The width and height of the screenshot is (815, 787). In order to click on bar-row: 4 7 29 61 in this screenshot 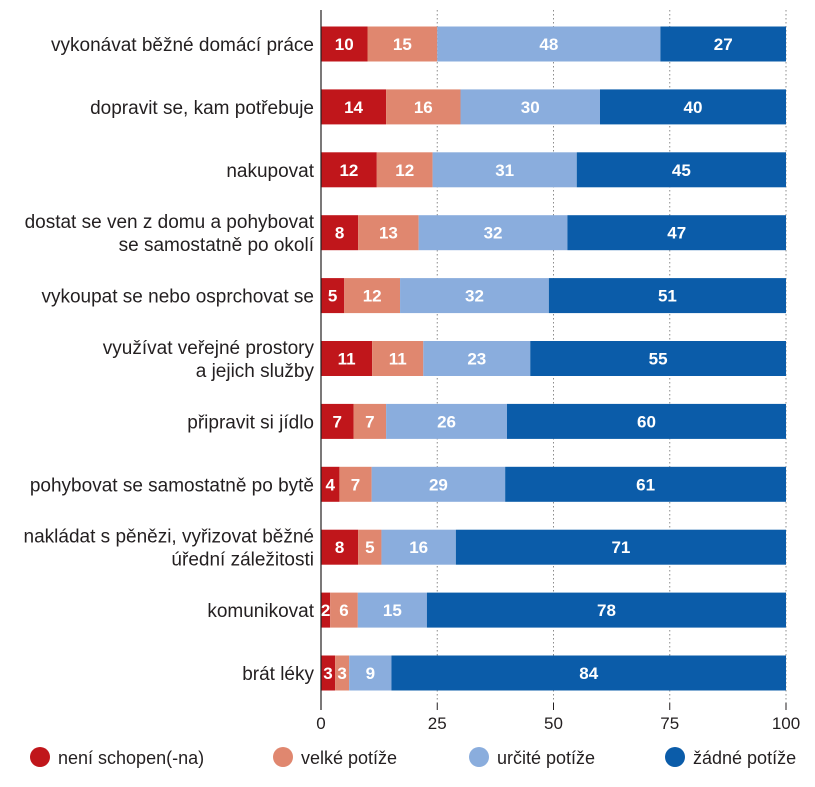, I will do `click(553, 484)`.